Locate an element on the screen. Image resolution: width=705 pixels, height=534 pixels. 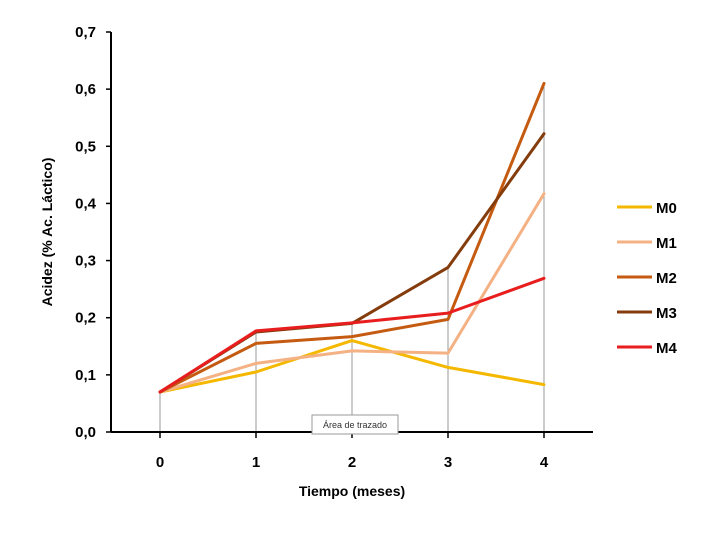
y-tick-labels: 0,0 0,1 0,2 0,3 0,4 0,5 0,6 0,7 is located at coordinates (93, 232).